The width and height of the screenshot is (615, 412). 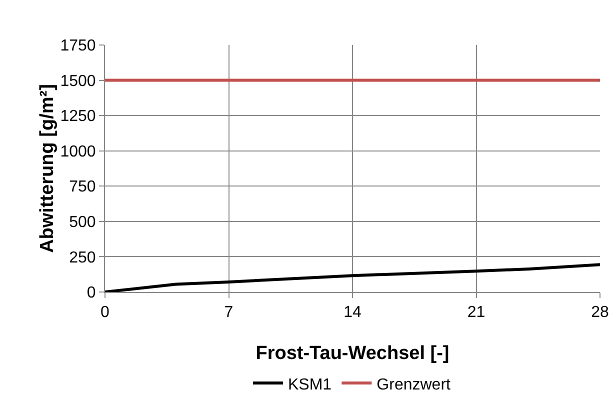 What do you see at coordinates (82, 187) in the screenshot?
I see `y-tick-label: 750` at bounding box center [82, 187].